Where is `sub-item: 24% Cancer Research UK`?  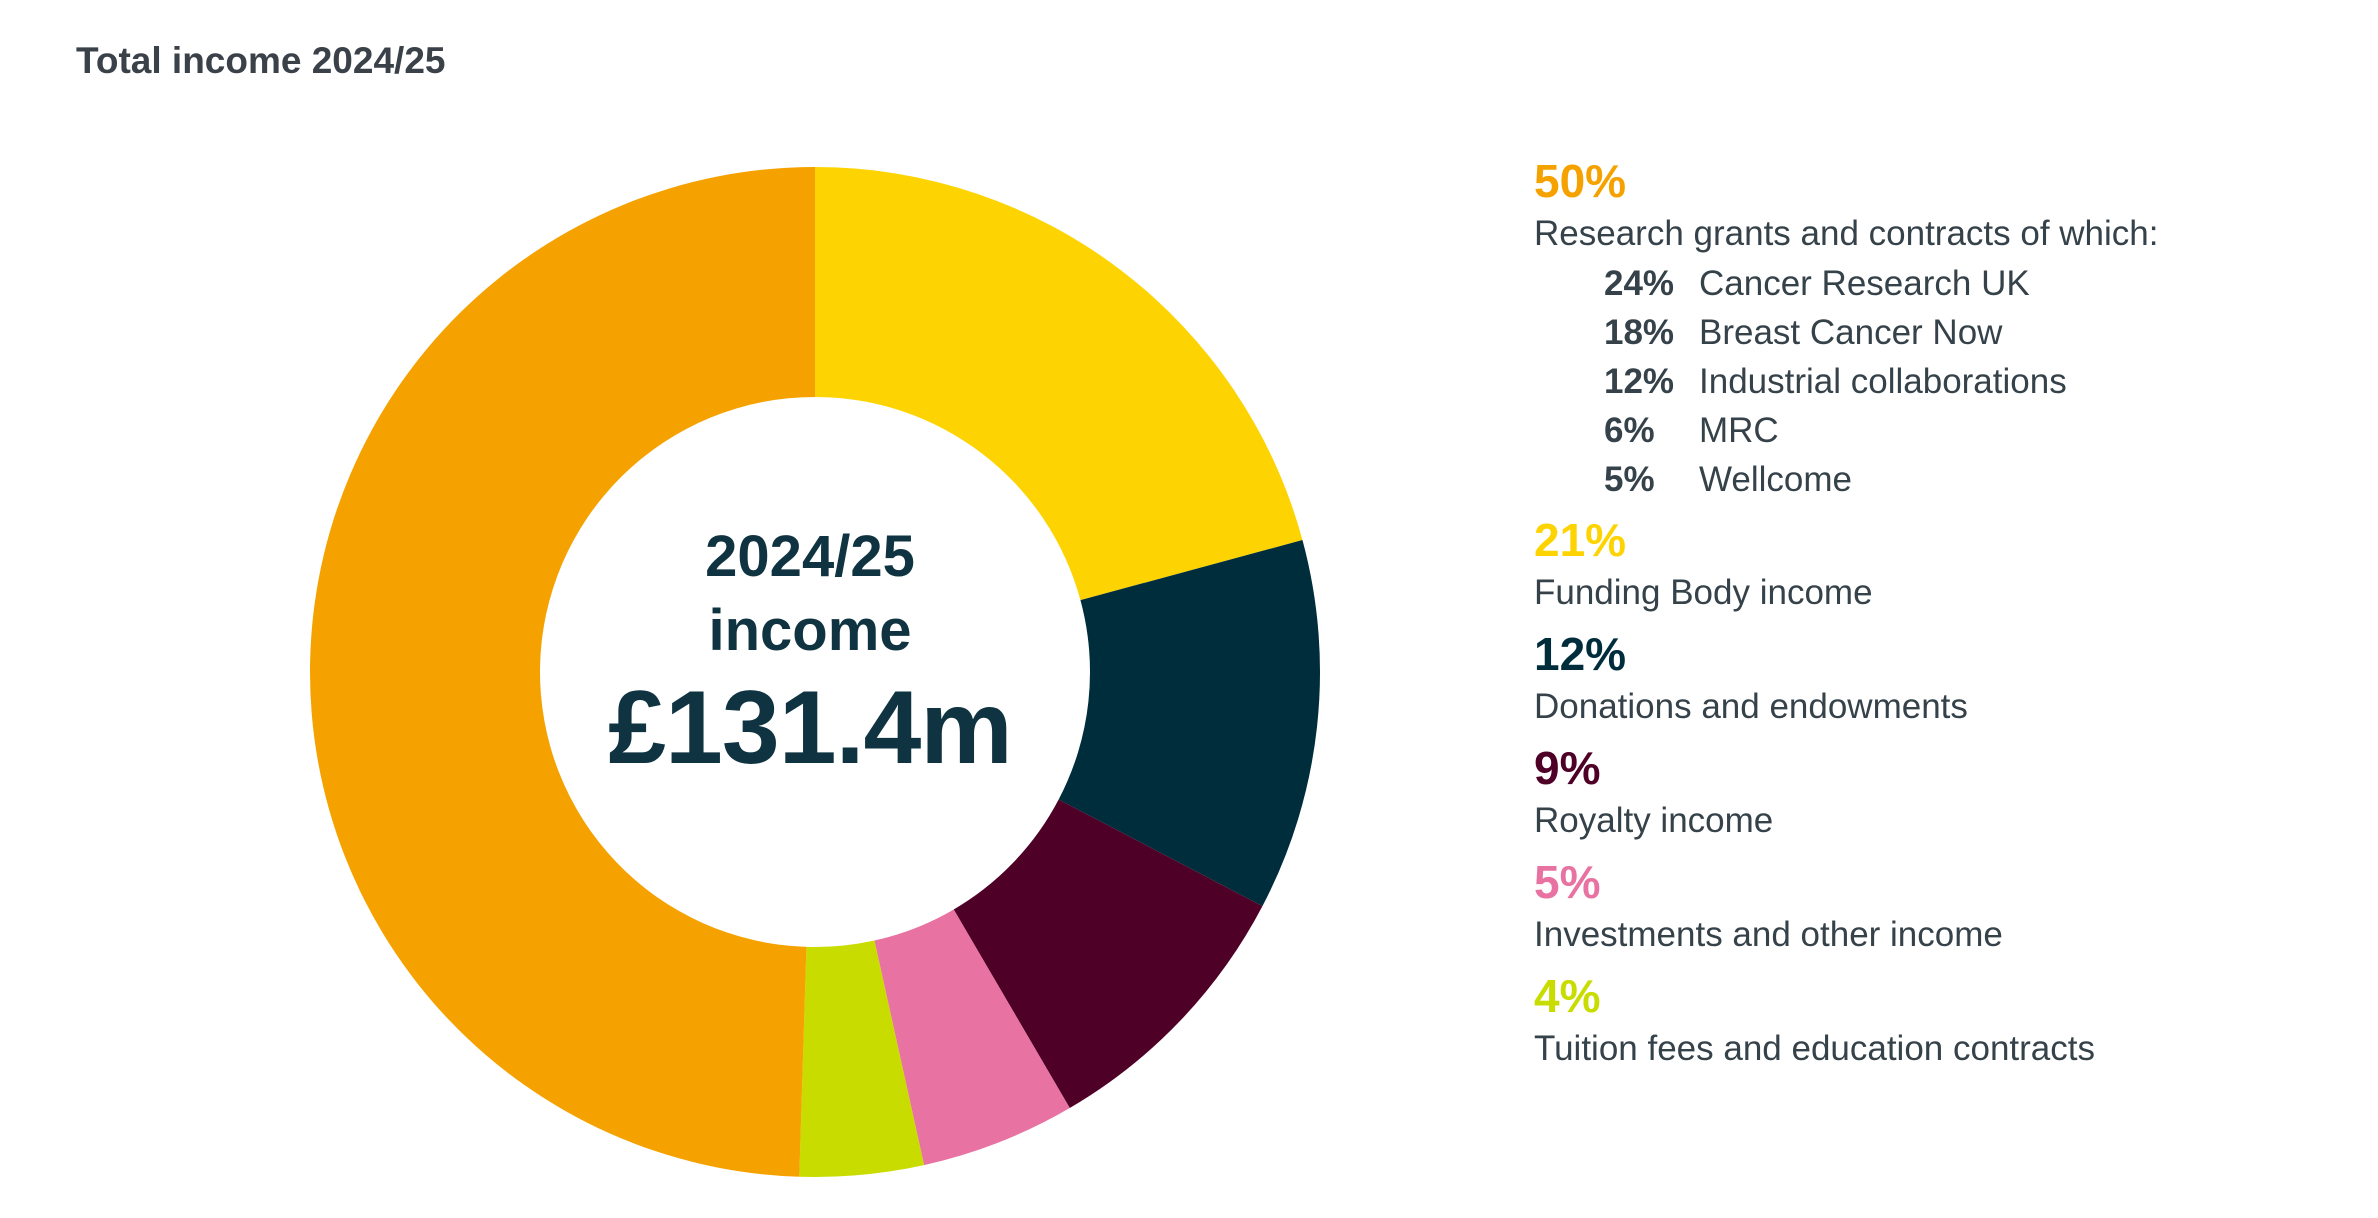
sub-item: 24% Cancer Research UK is located at coordinates (1944, 283).